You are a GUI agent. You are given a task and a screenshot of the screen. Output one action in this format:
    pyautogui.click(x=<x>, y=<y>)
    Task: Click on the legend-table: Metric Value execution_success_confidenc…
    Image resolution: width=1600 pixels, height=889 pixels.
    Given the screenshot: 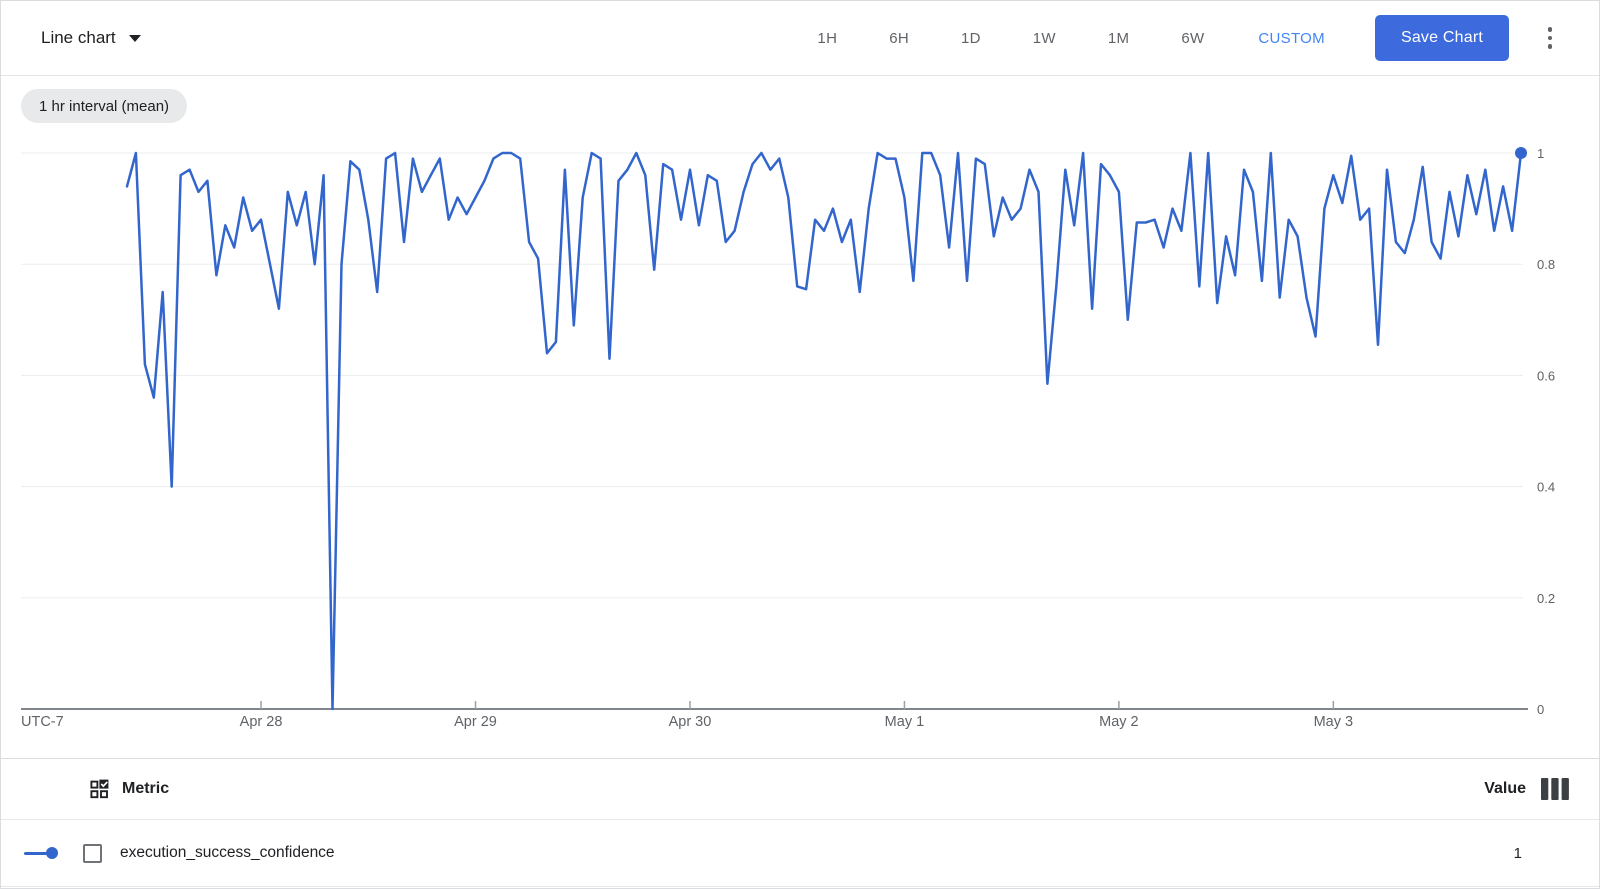 What is the action you would take?
    pyautogui.click(x=800, y=823)
    